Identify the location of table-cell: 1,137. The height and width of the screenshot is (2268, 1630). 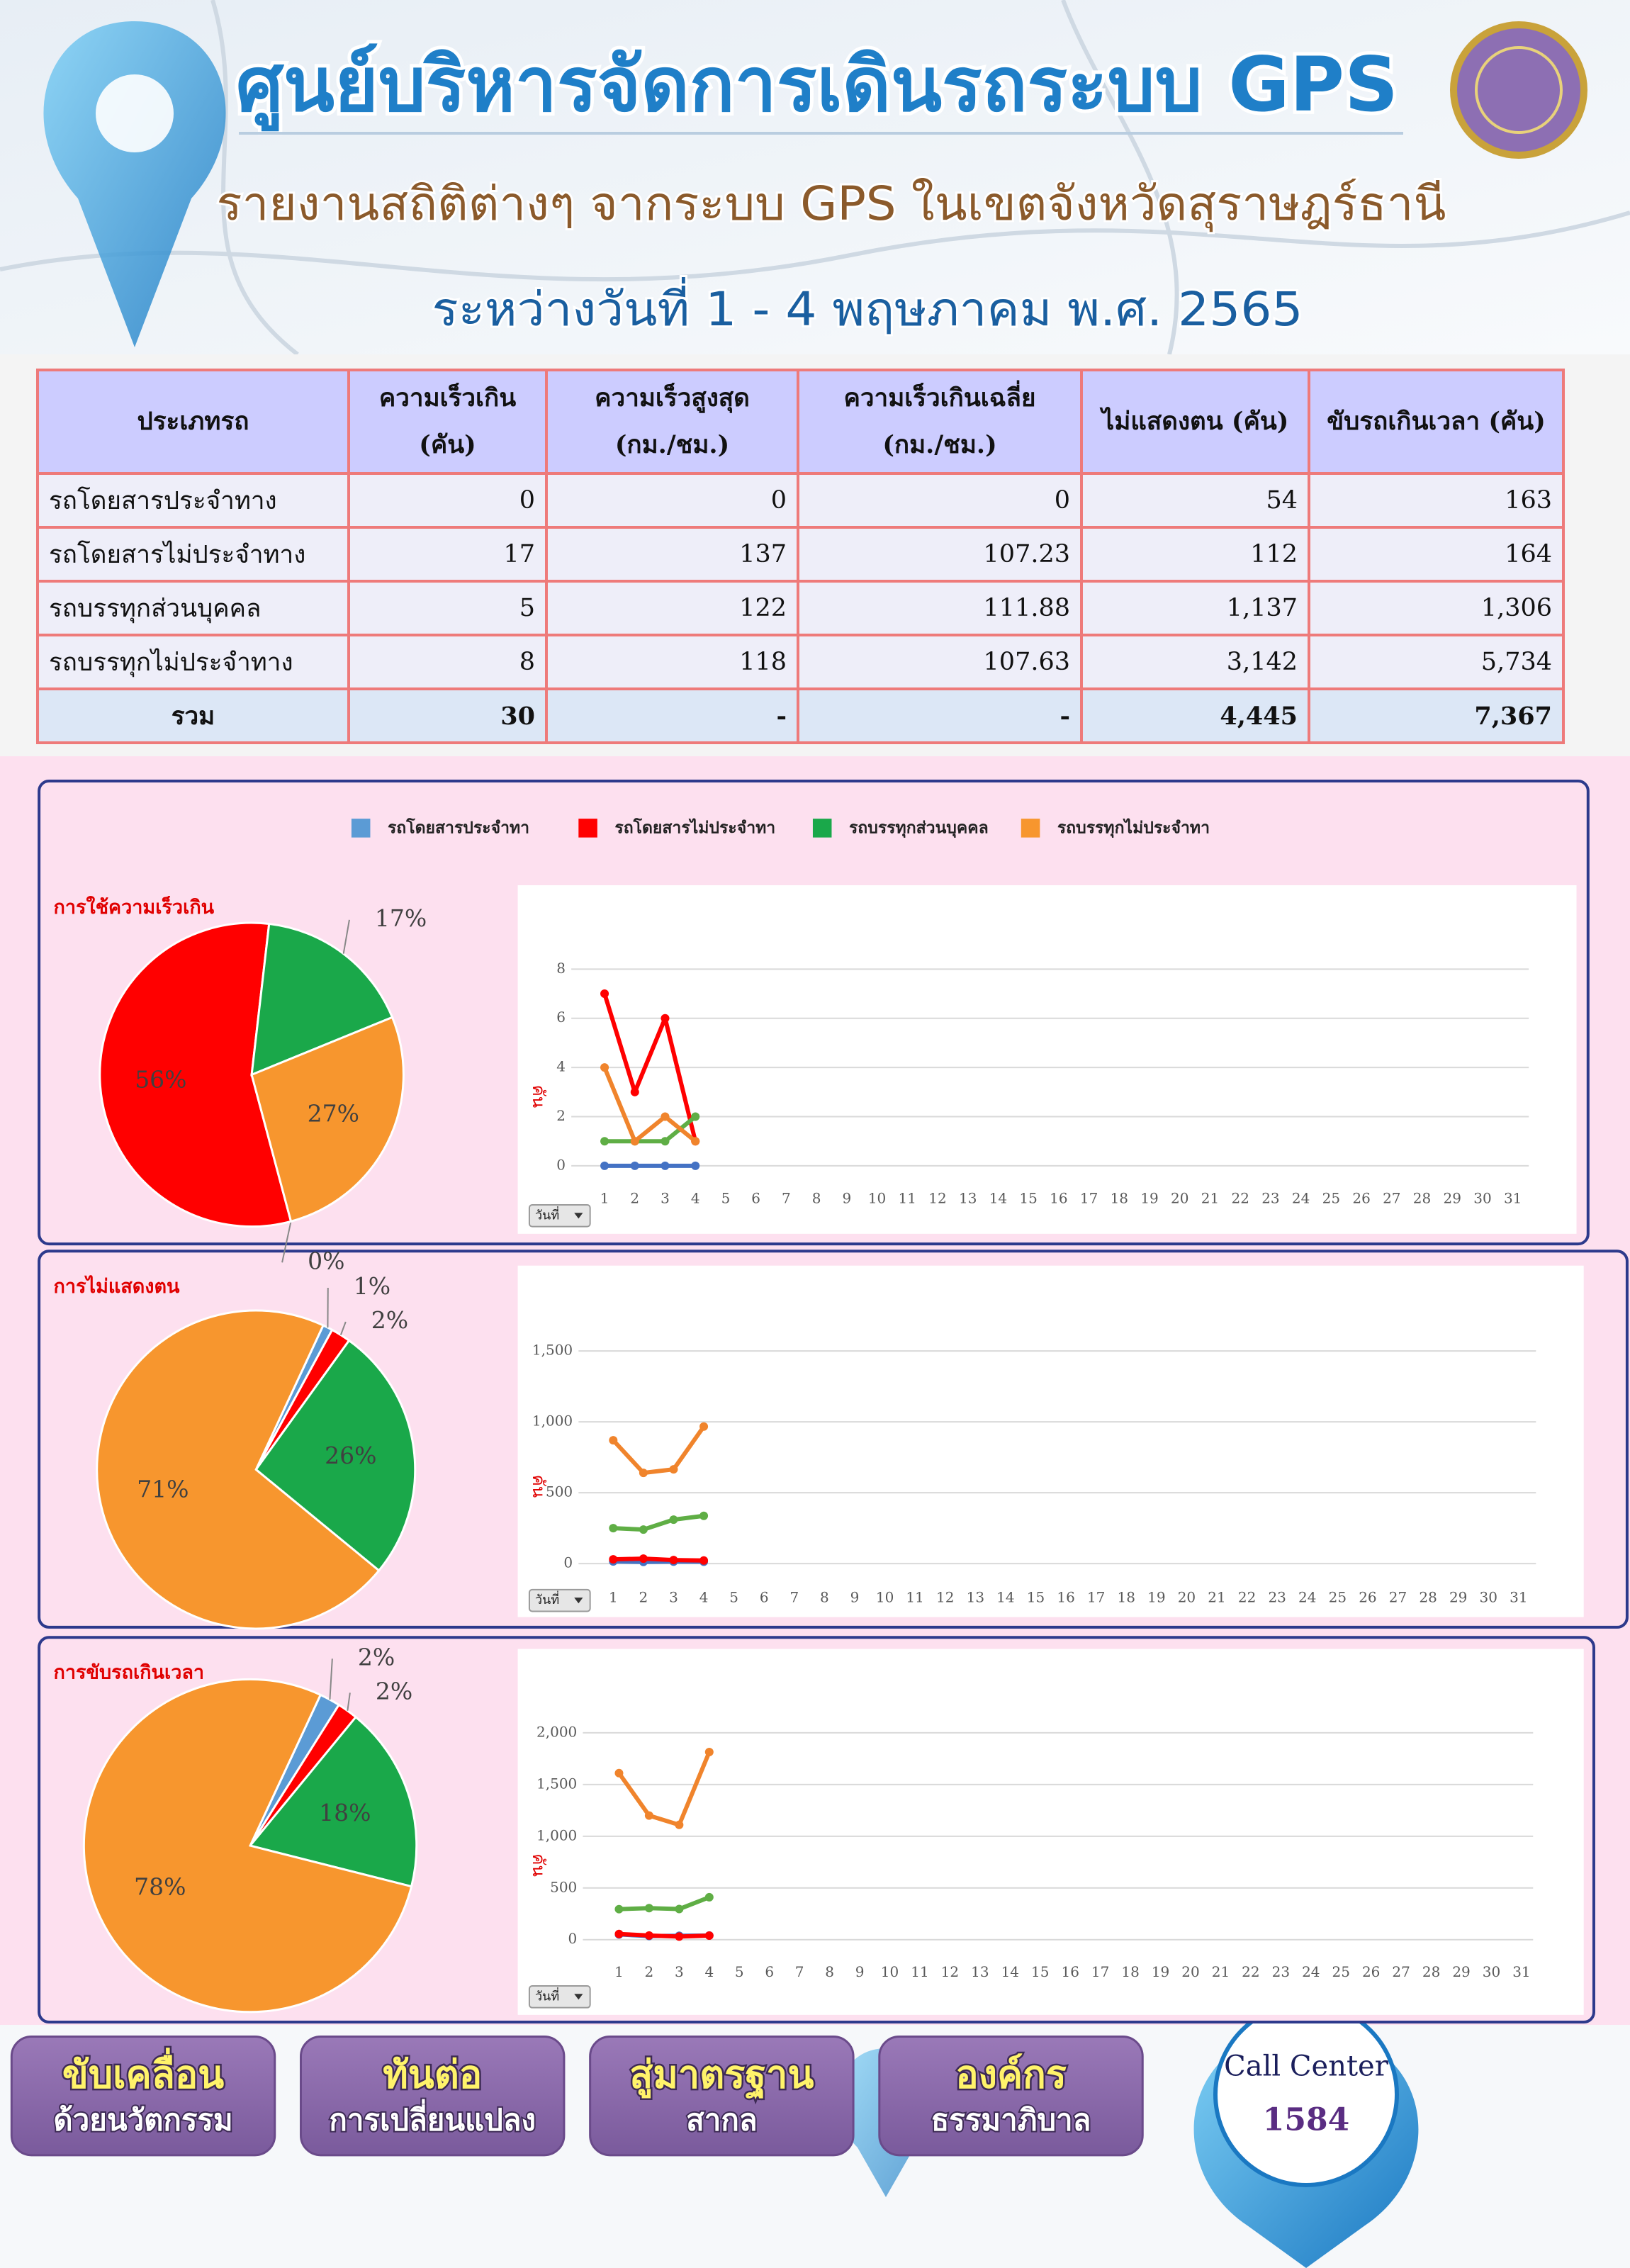
(1195, 608).